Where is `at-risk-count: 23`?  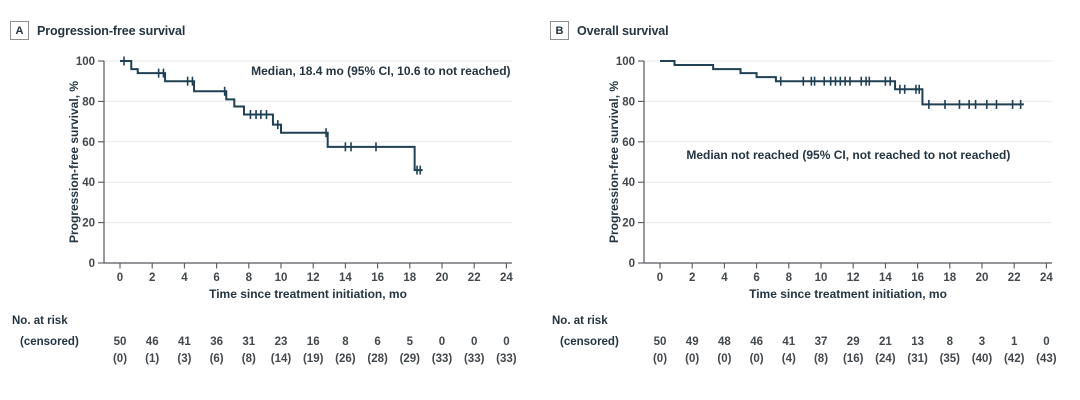
at-risk-count: 23 is located at coordinates (281, 342).